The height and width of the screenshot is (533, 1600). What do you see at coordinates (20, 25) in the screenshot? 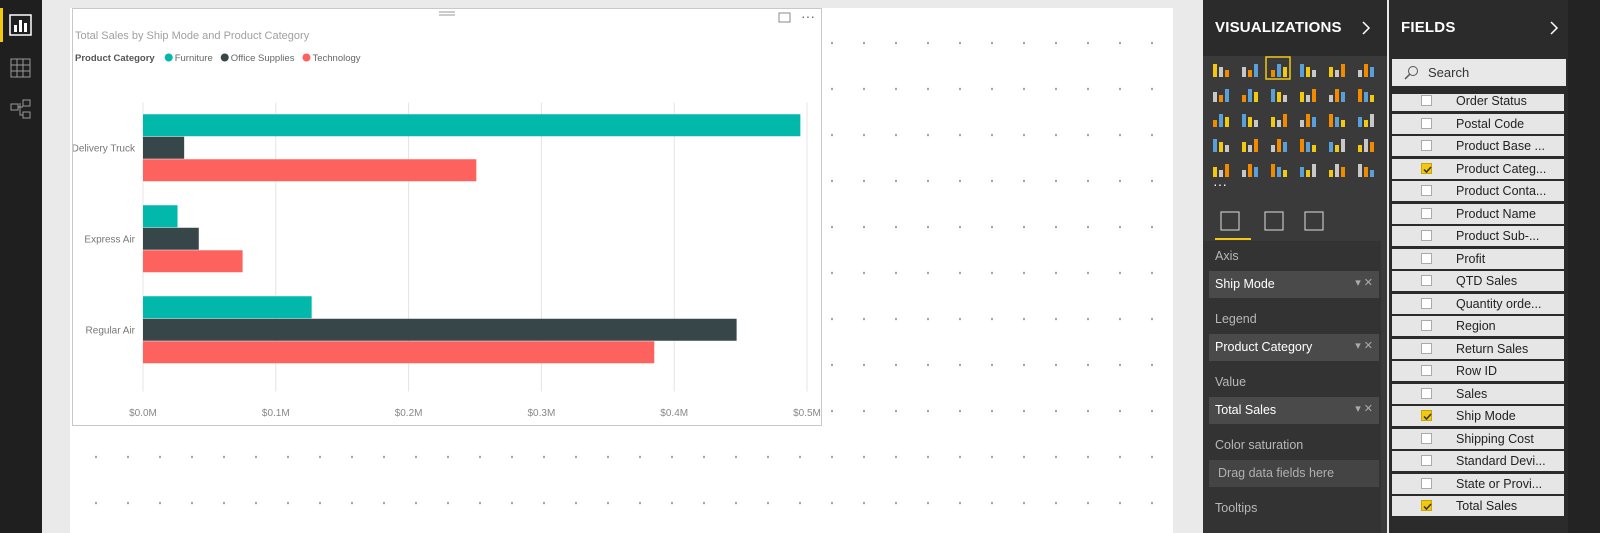
I see `report-icon` at bounding box center [20, 25].